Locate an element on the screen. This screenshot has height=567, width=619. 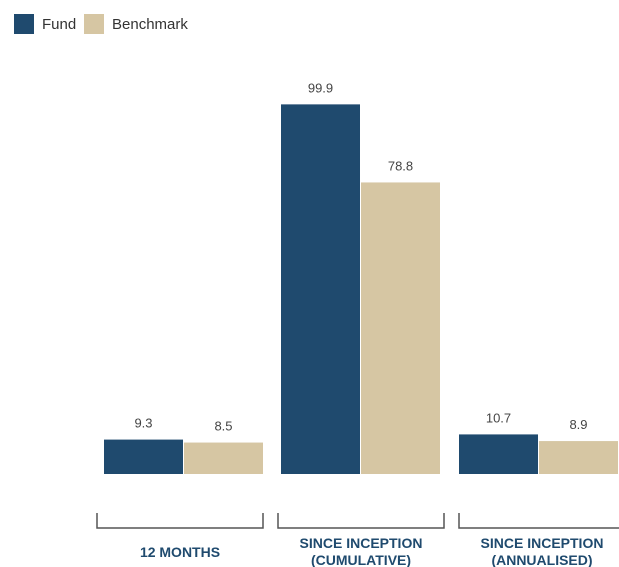
value-label-fund-1: 99.9 is located at coordinates (320, 87).